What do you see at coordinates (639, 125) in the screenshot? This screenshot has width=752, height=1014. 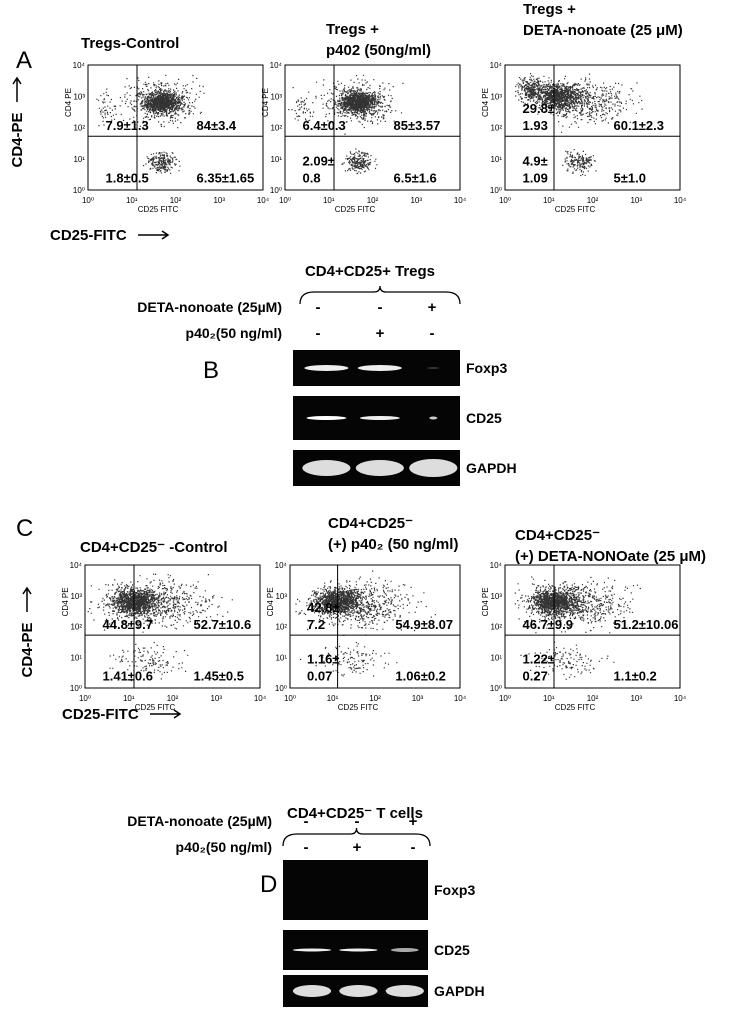 I see `quadrant-value: 60.1±2.3` at bounding box center [639, 125].